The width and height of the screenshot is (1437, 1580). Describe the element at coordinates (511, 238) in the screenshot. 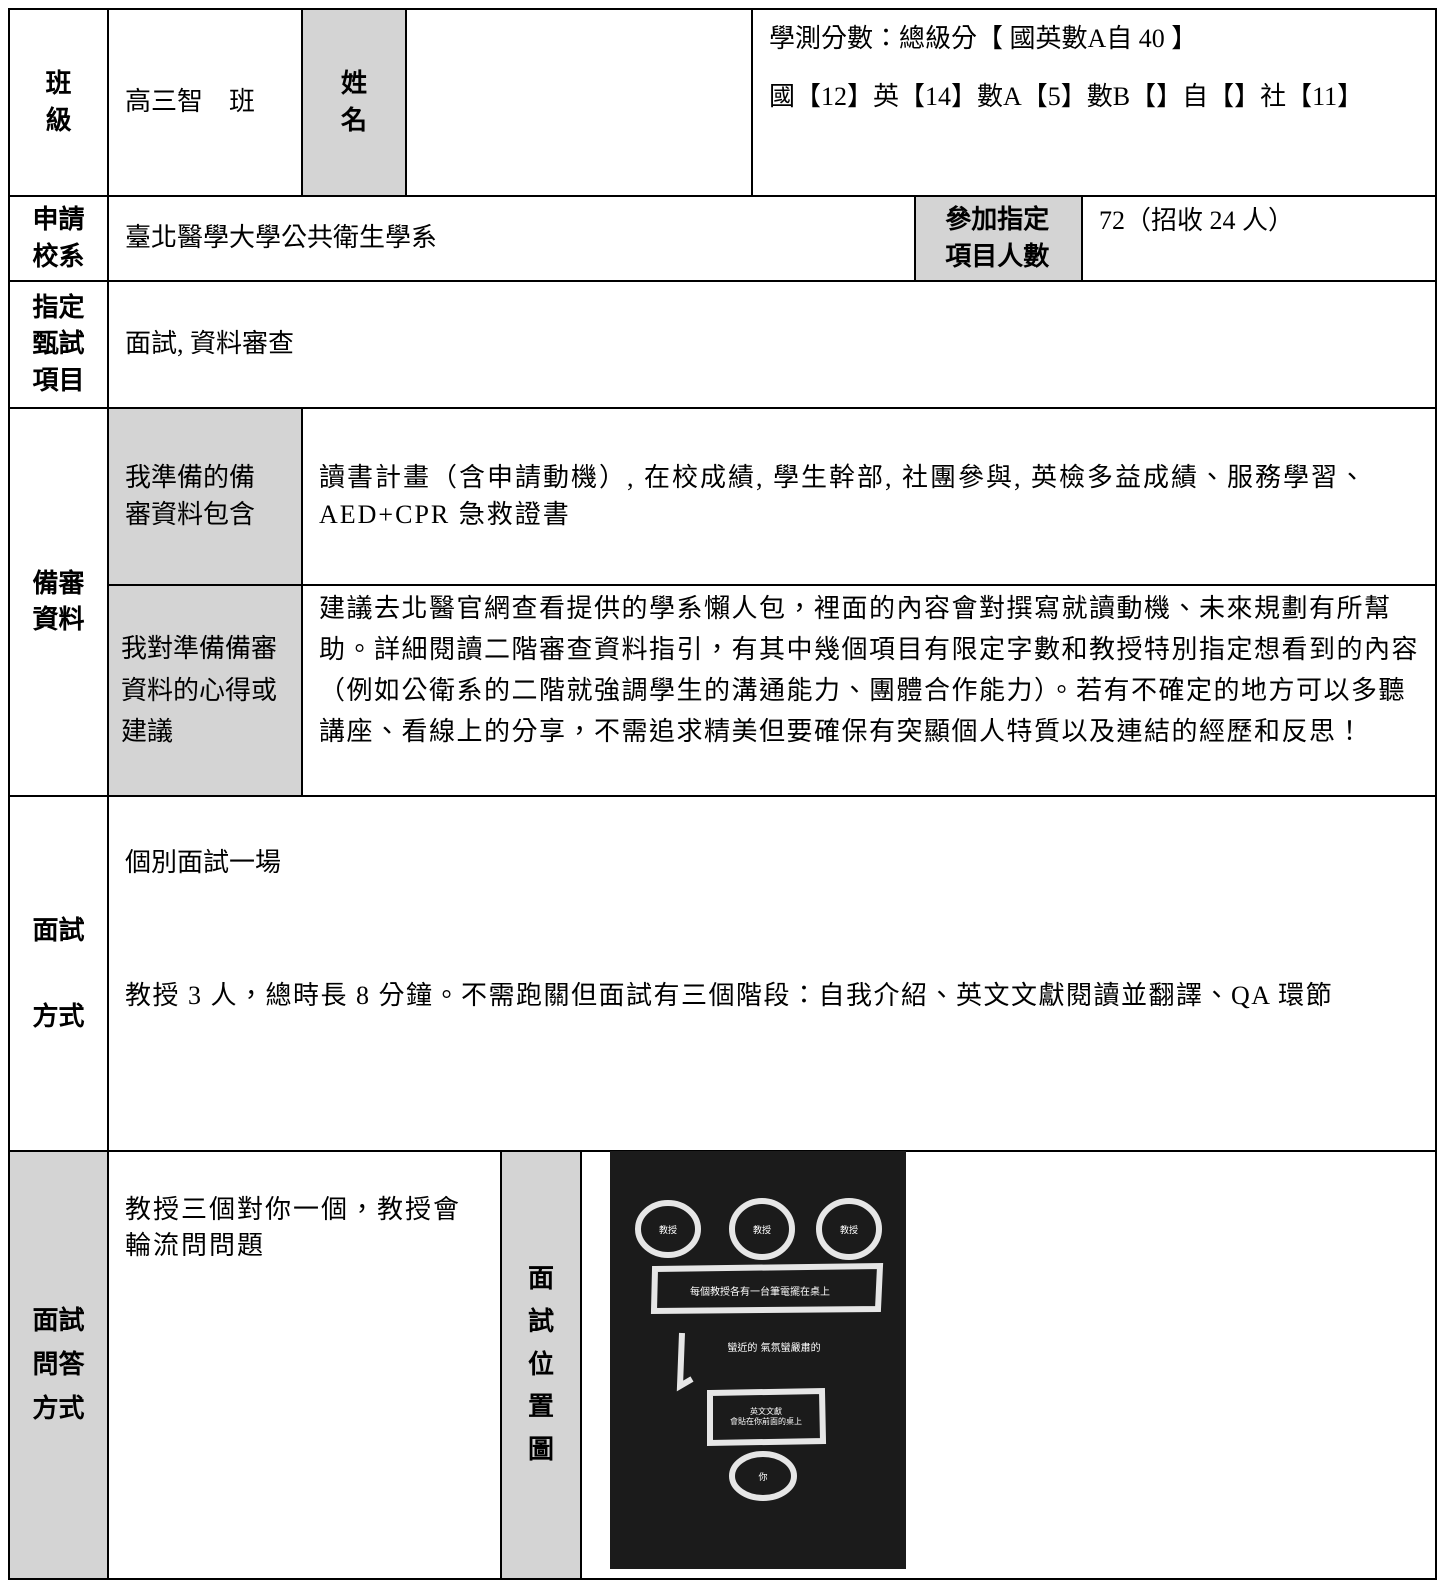

I see `application-value-cell: 臺北醫學大學公共衛生學系` at that location.